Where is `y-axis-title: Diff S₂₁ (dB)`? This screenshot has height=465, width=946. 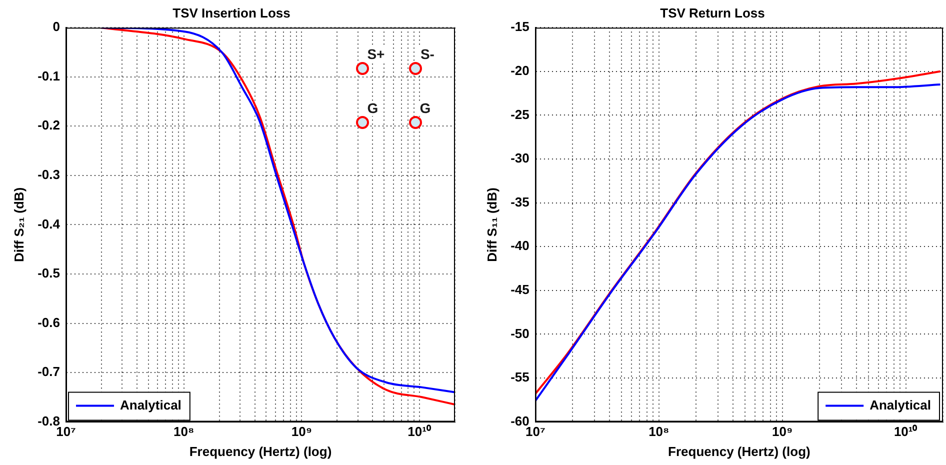 y-axis-title: Diff S₂₁ (dB) is located at coordinates (18, 224).